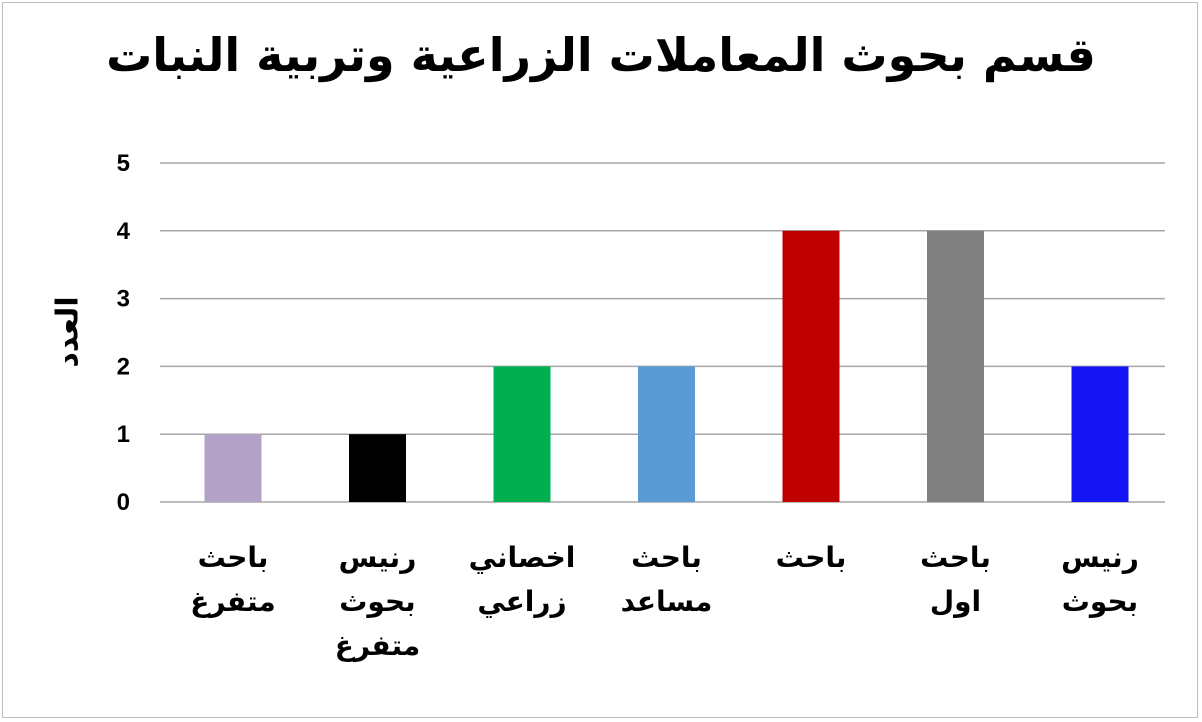  I want to click on x-tick-label: باحث, so click(811, 557).